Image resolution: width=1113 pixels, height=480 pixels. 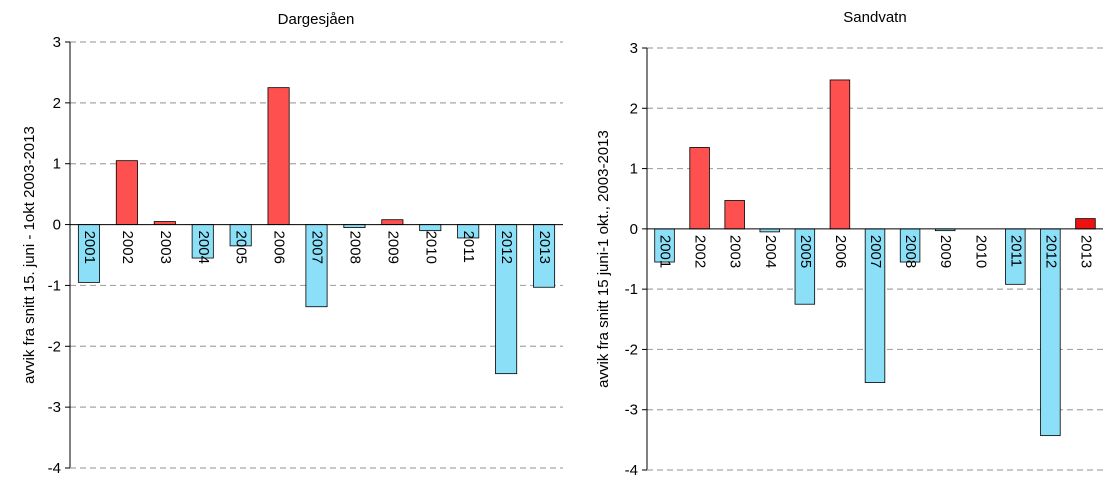 What do you see at coordinates (54, 407) in the screenshot?
I see `chart1-ytick-label: -3` at bounding box center [54, 407].